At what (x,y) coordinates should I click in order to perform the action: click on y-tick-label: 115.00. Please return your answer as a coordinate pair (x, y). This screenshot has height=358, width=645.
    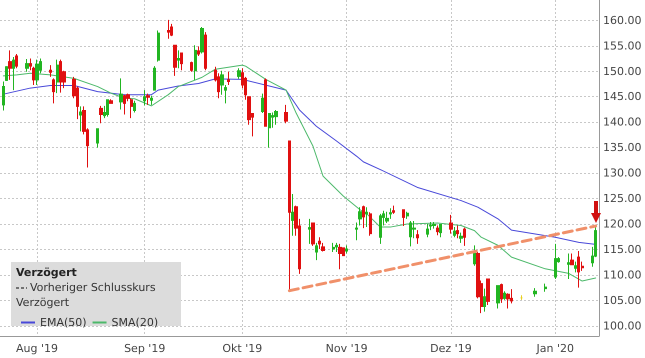
    Looking at the image, I should click on (622, 249).